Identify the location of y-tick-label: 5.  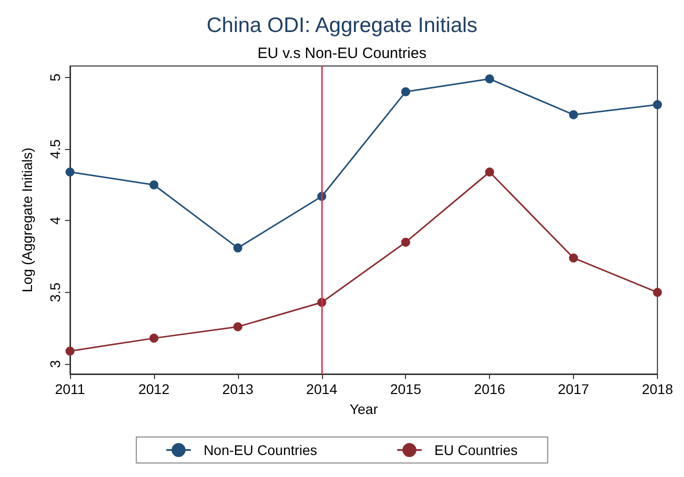
(55, 77).